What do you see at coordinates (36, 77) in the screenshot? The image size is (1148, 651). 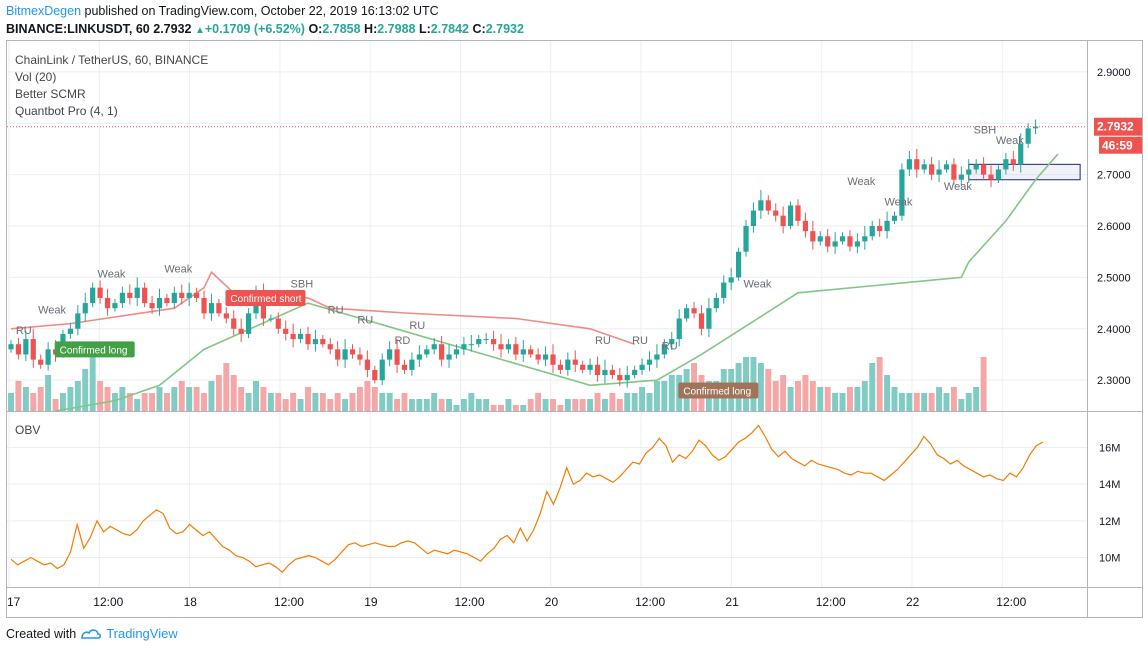 I see `legend-volume: Vol (20)` at bounding box center [36, 77].